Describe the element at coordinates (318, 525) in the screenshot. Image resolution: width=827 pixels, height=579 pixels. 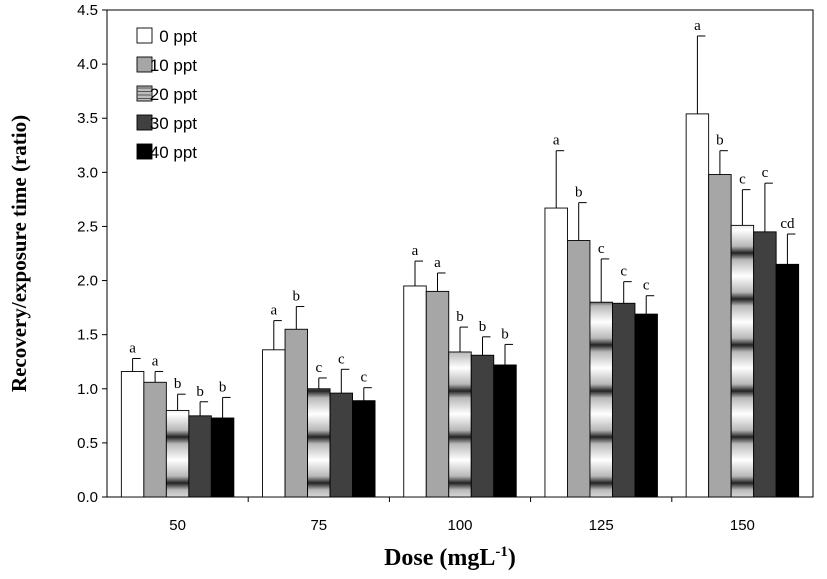
I see `x-tick-label: 75` at that location.